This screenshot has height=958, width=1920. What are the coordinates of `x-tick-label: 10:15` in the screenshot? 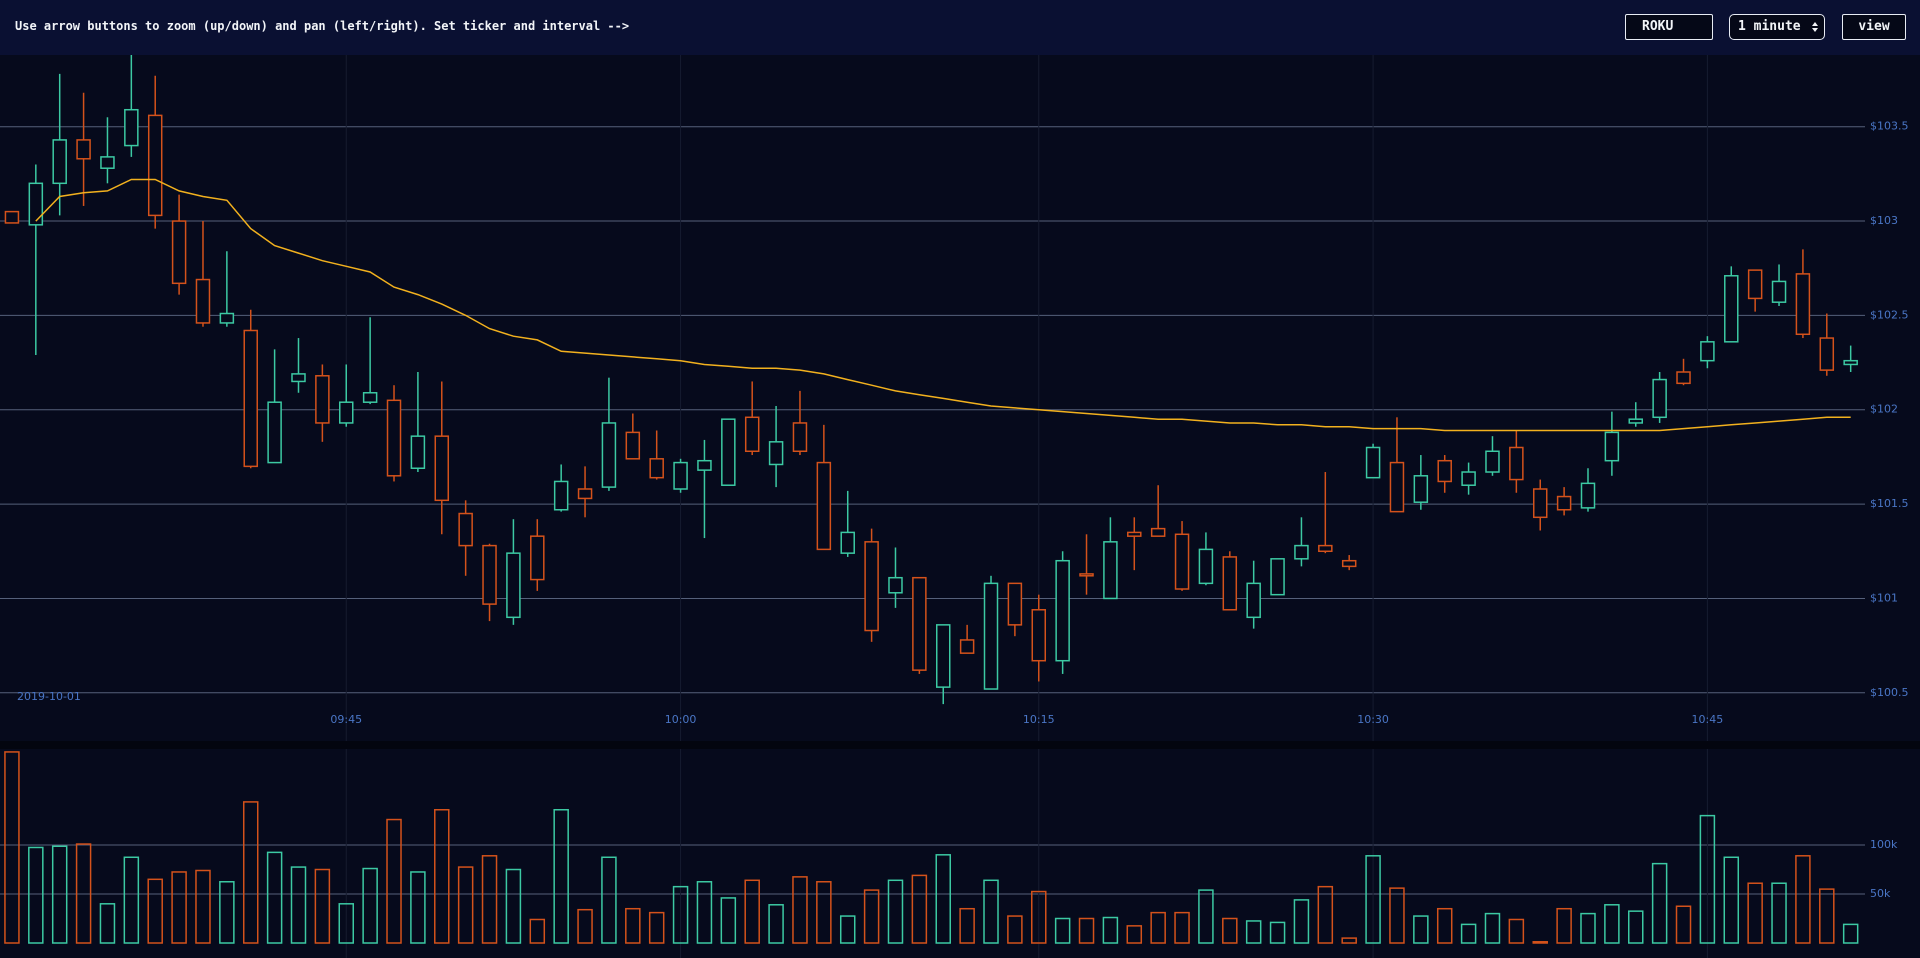 It's located at (1039, 719).